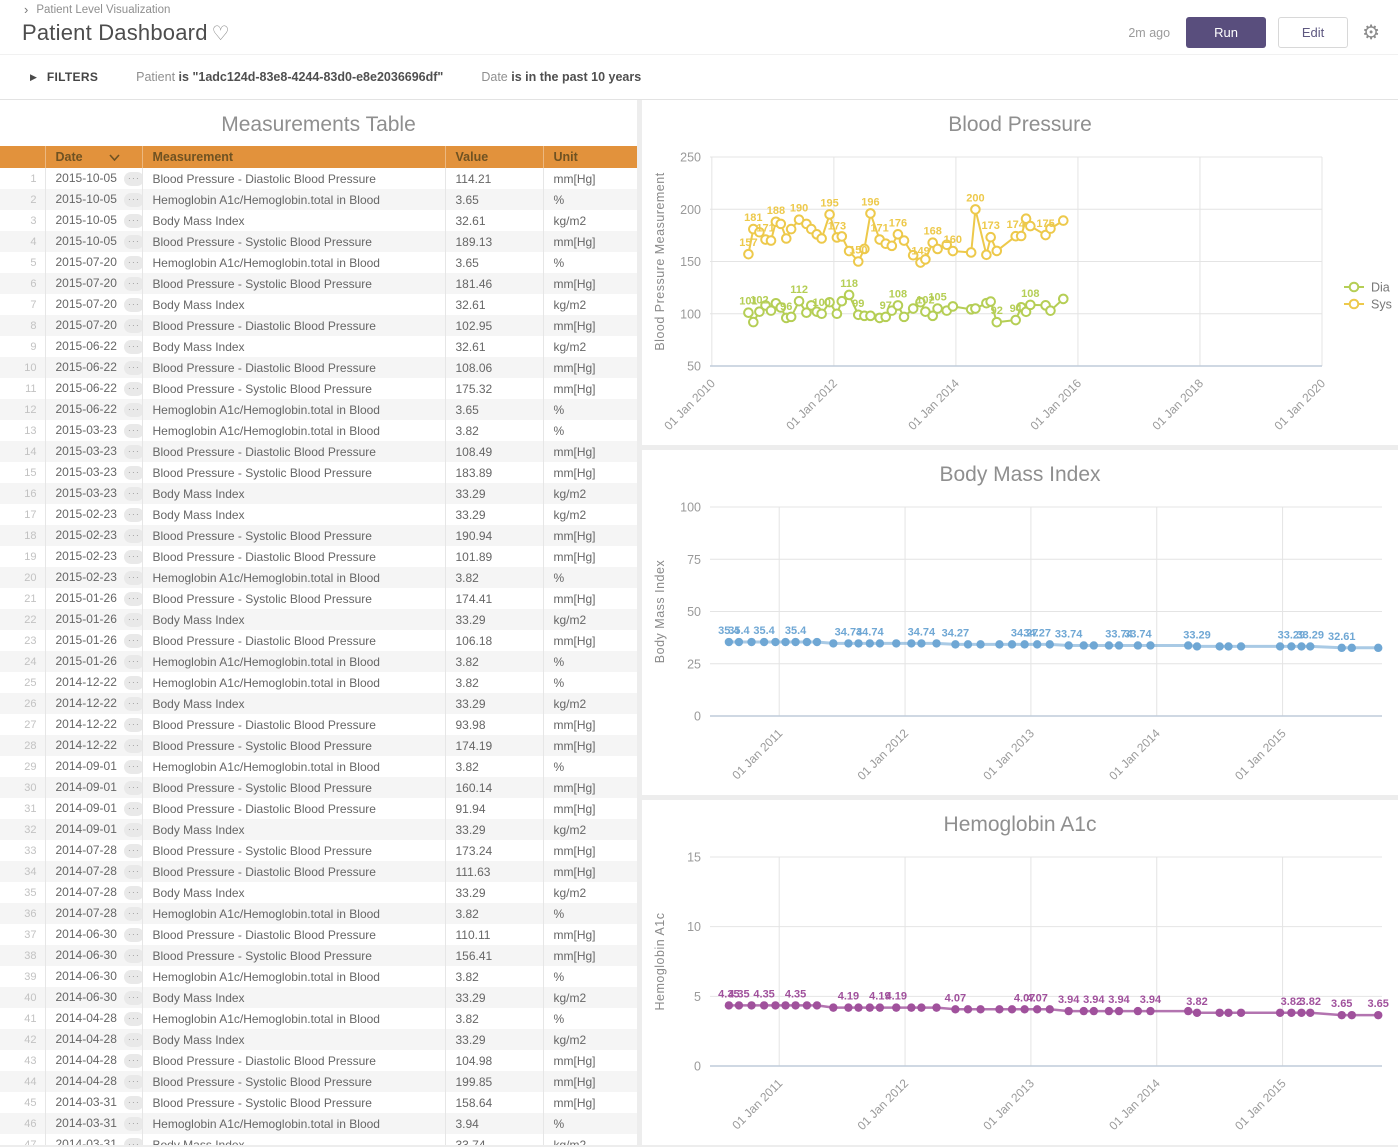  What do you see at coordinates (33, 304) in the screenshot?
I see `row-number: 7` at bounding box center [33, 304].